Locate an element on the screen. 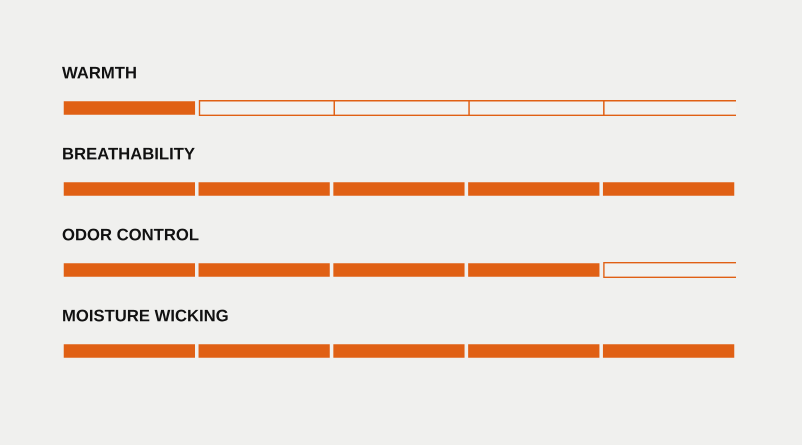  y-tick-label: ODOR CONTROL is located at coordinates (130, 234).